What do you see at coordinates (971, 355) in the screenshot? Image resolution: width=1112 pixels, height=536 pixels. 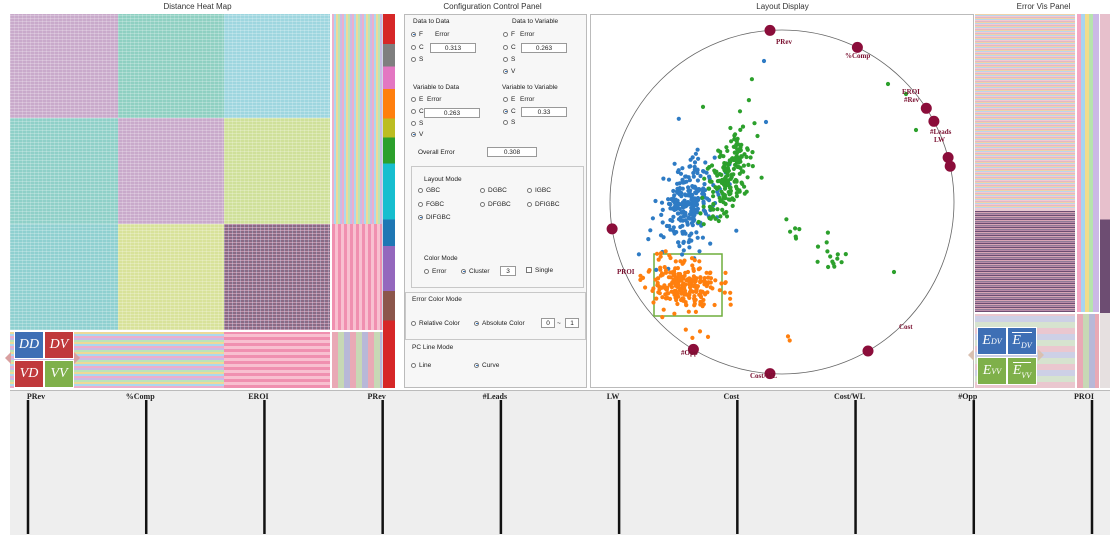 I see `error-expand-left-icon` at bounding box center [971, 355].